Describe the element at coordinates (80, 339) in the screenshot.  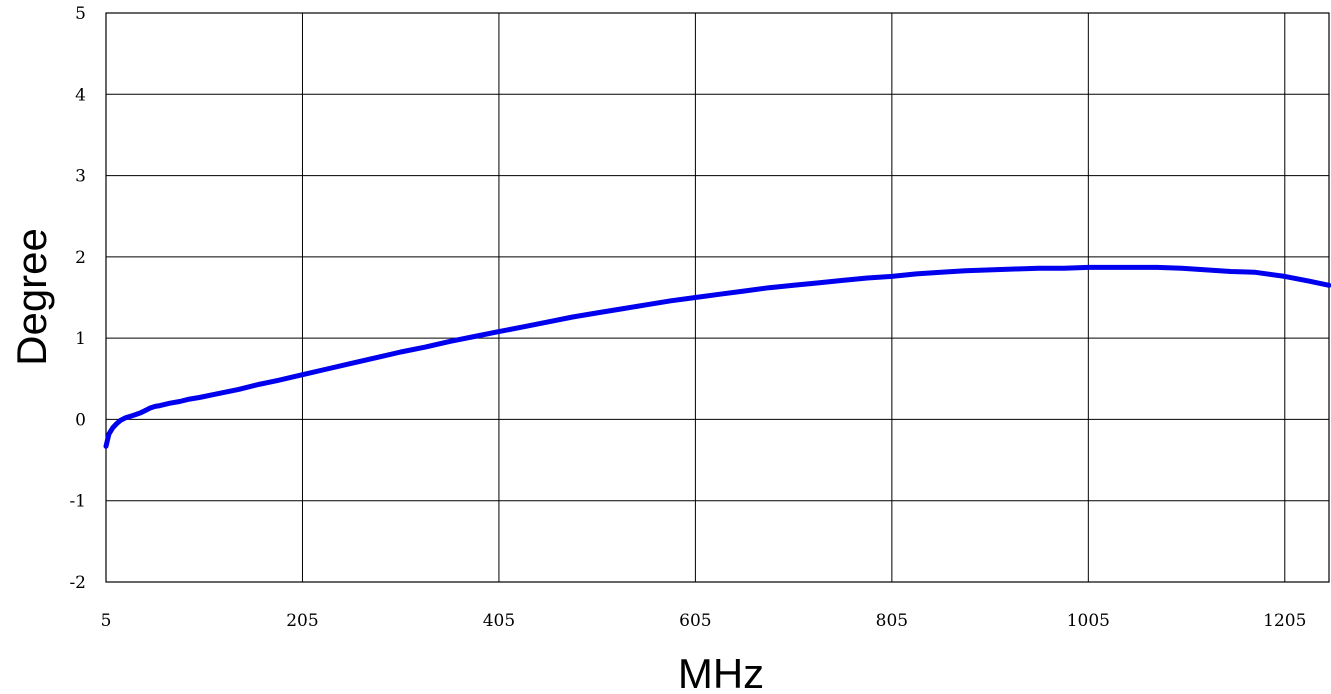
I see `y-tick-label: 1` at that location.